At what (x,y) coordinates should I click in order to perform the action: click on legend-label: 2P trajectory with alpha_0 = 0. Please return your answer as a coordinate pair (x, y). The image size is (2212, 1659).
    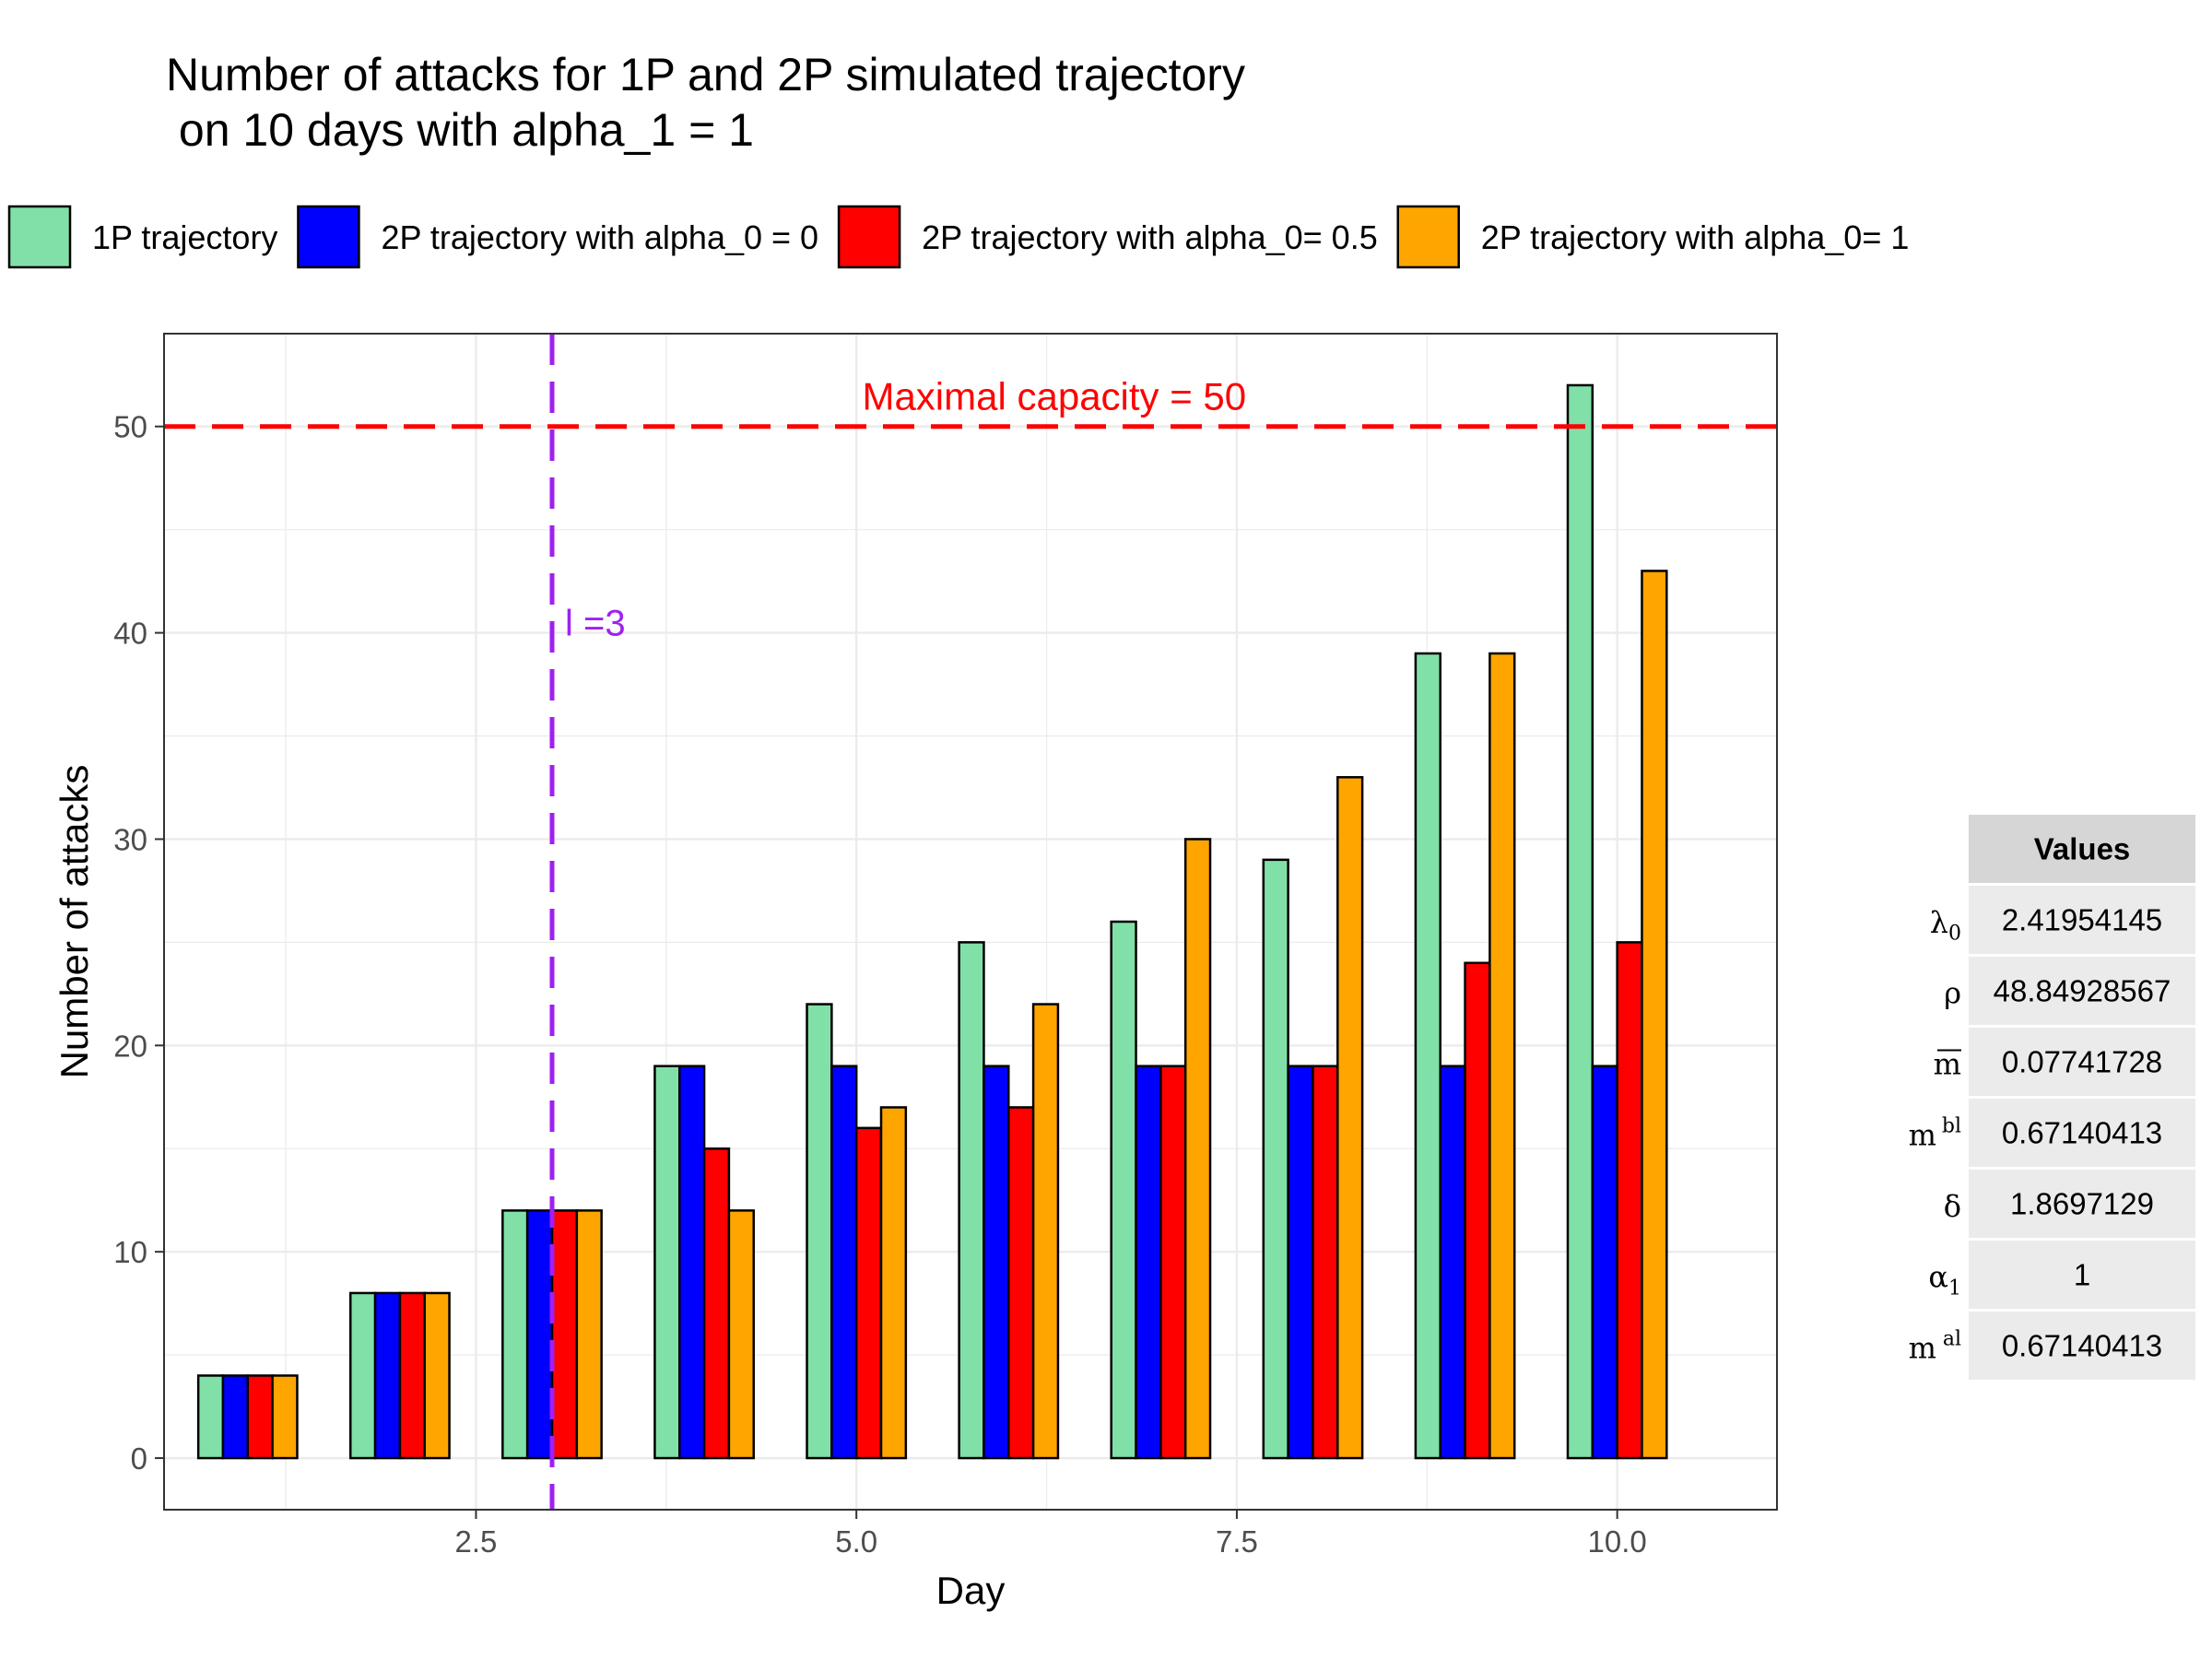
    Looking at the image, I should click on (599, 237).